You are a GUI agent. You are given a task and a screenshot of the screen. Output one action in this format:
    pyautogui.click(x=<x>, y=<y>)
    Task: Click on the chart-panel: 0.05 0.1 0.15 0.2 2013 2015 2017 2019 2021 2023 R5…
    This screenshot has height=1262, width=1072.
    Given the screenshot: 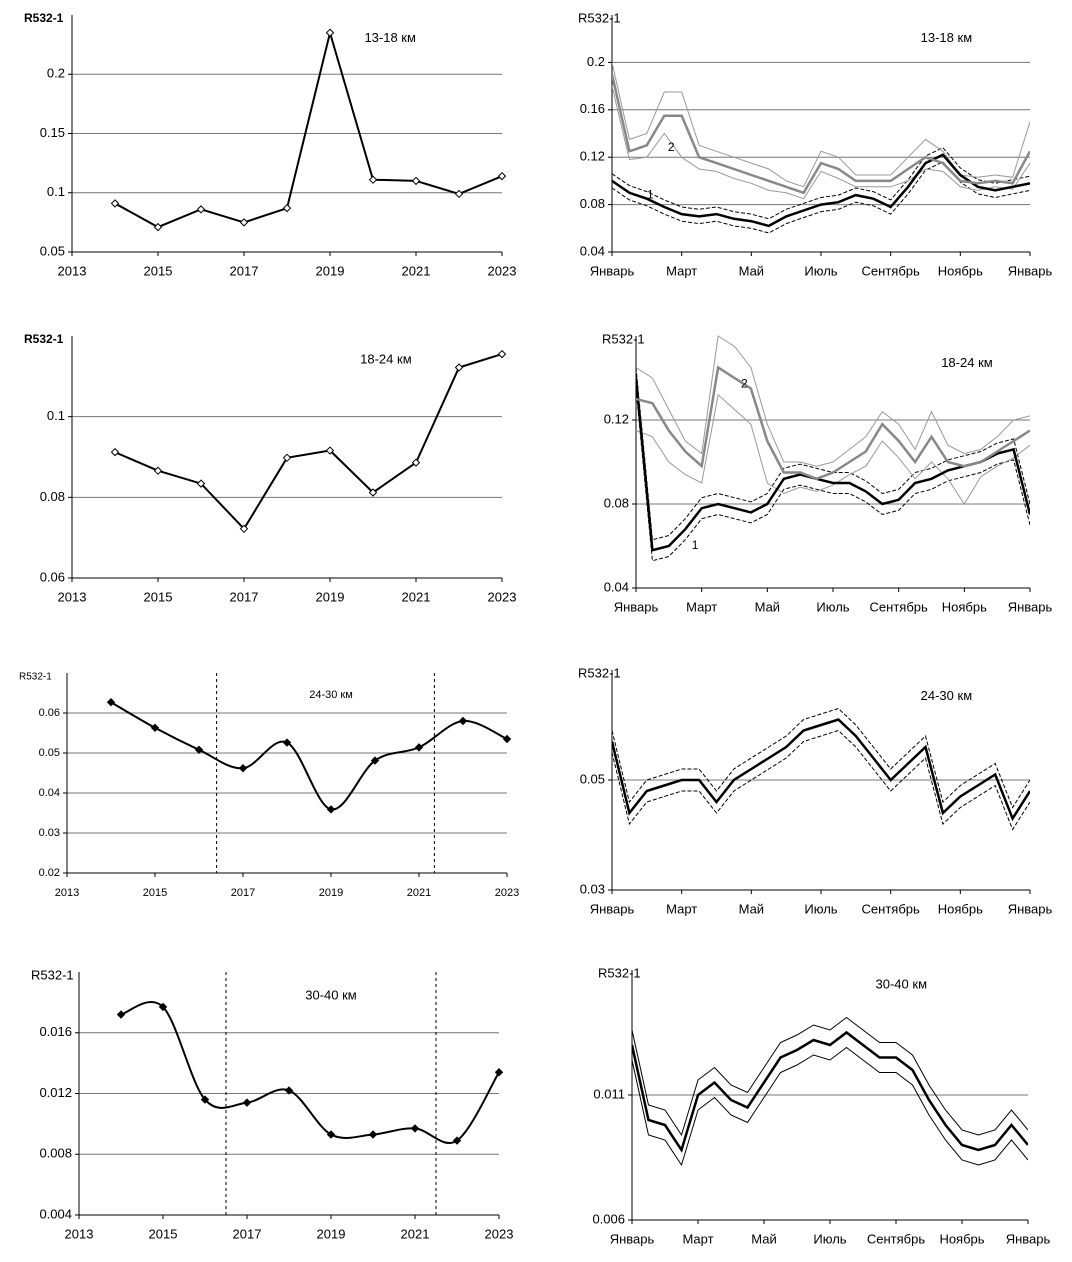 What is the action you would take?
    pyautogui.click(x=270, y=144)
    